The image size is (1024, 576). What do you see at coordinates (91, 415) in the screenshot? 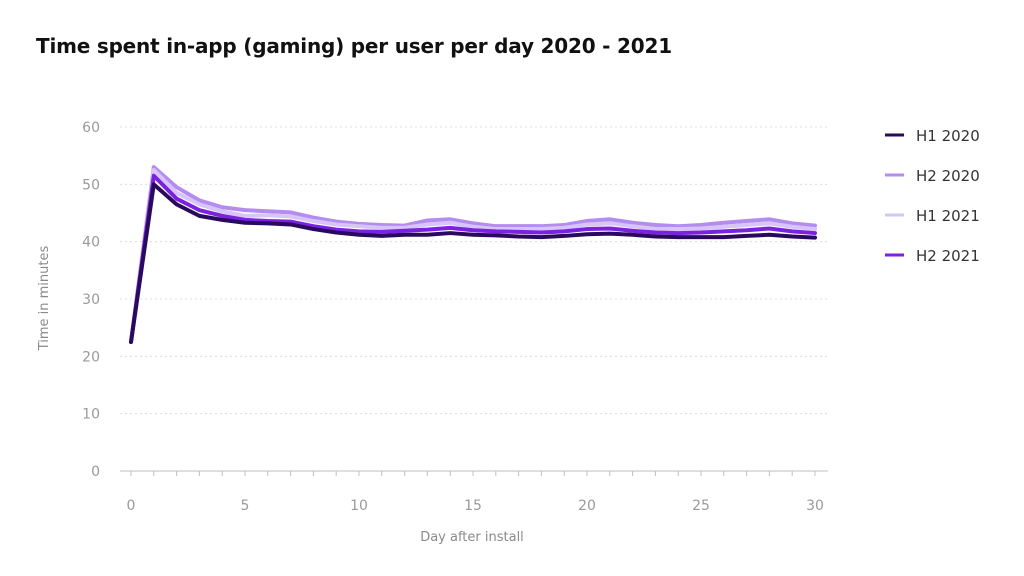
I see `y-tick-label: 10` at bounding box center [91, 415].